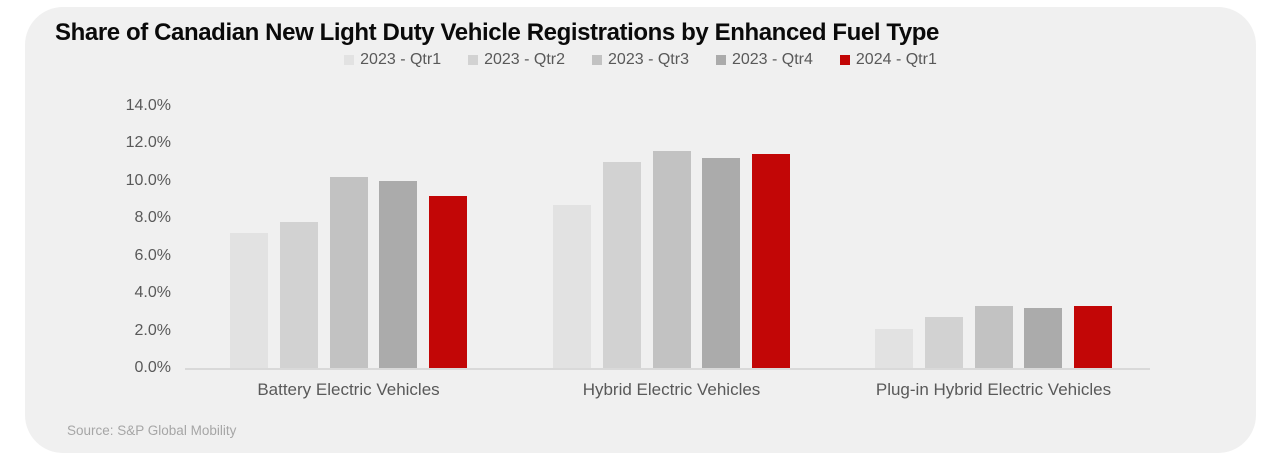 Image resolution: width=1280 pixels, height=467 pixels. I want to click on legend-label: 2023 - Qtr1, so click(401, 59).